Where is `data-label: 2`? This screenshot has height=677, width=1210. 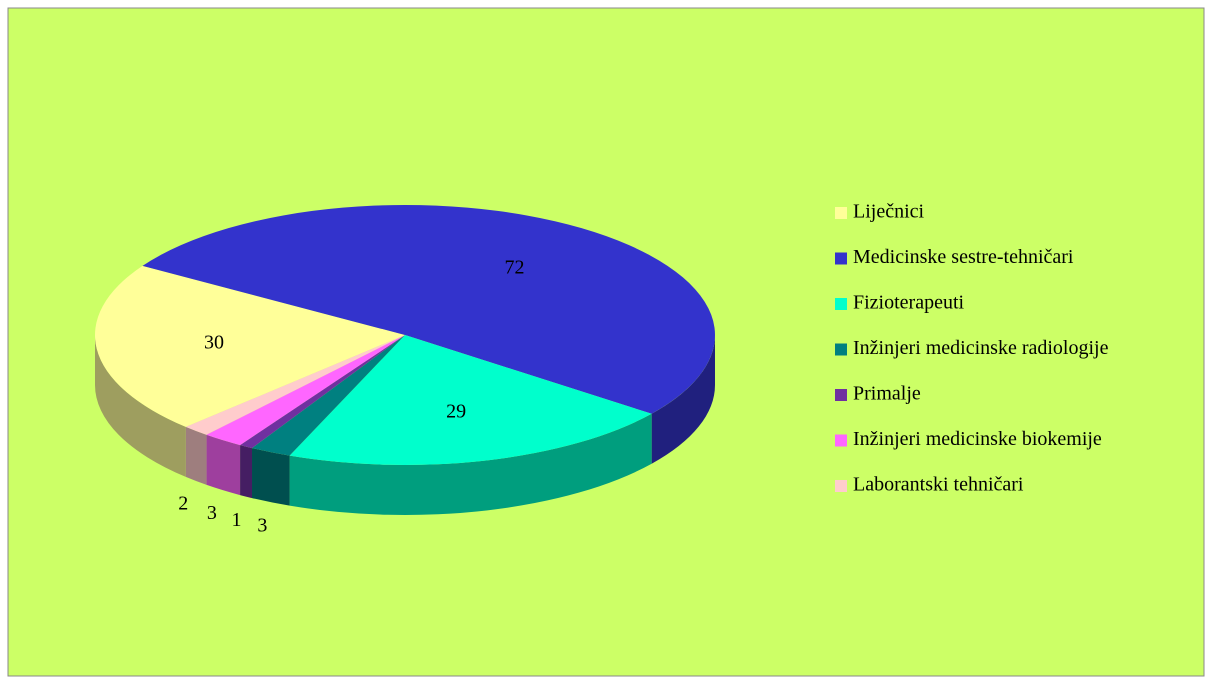
data-label: 2 is located at coordinates (183, 503).